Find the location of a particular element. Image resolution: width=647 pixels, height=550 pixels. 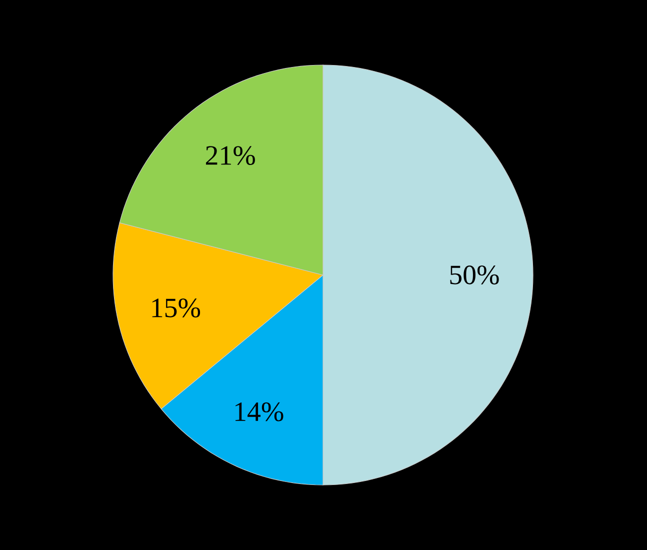

data-label: 50% is located at coordinates (474, 275).